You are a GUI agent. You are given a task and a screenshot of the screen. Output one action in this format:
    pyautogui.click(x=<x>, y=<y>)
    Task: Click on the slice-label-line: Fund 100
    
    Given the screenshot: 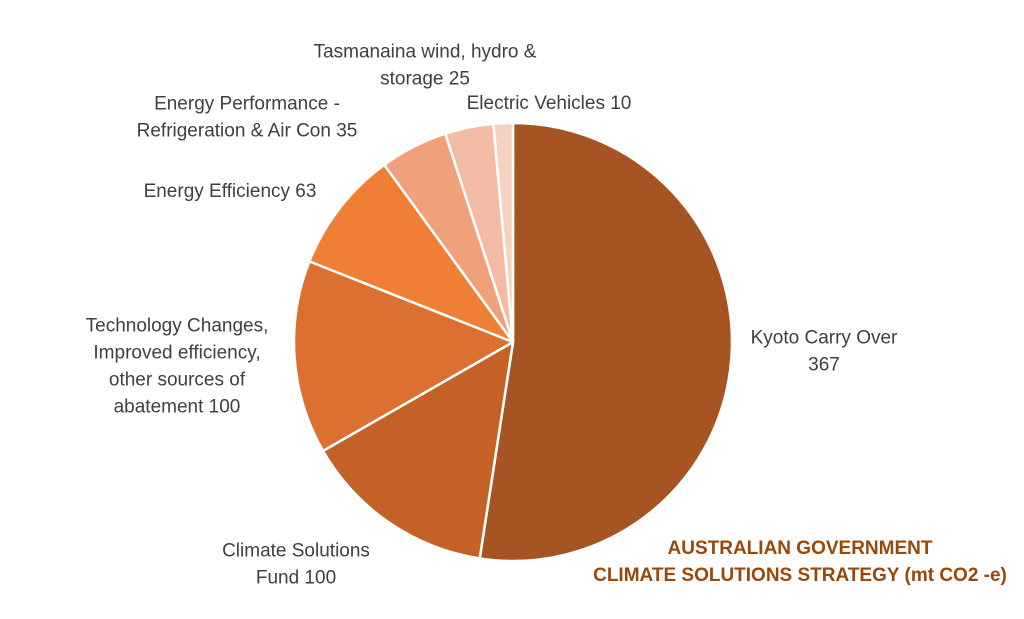 What is the action you would take?
    pyautogui.click(x=296, y=578)
    